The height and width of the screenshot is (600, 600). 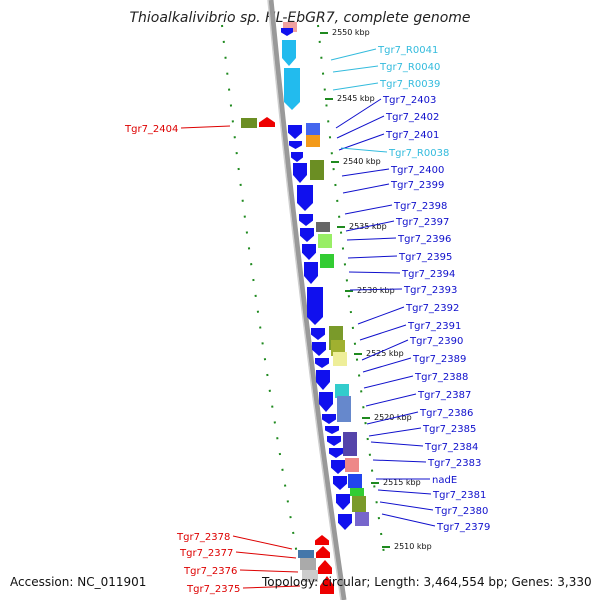 I want to click on gene-label: nadE, so click(x=444, y=480).